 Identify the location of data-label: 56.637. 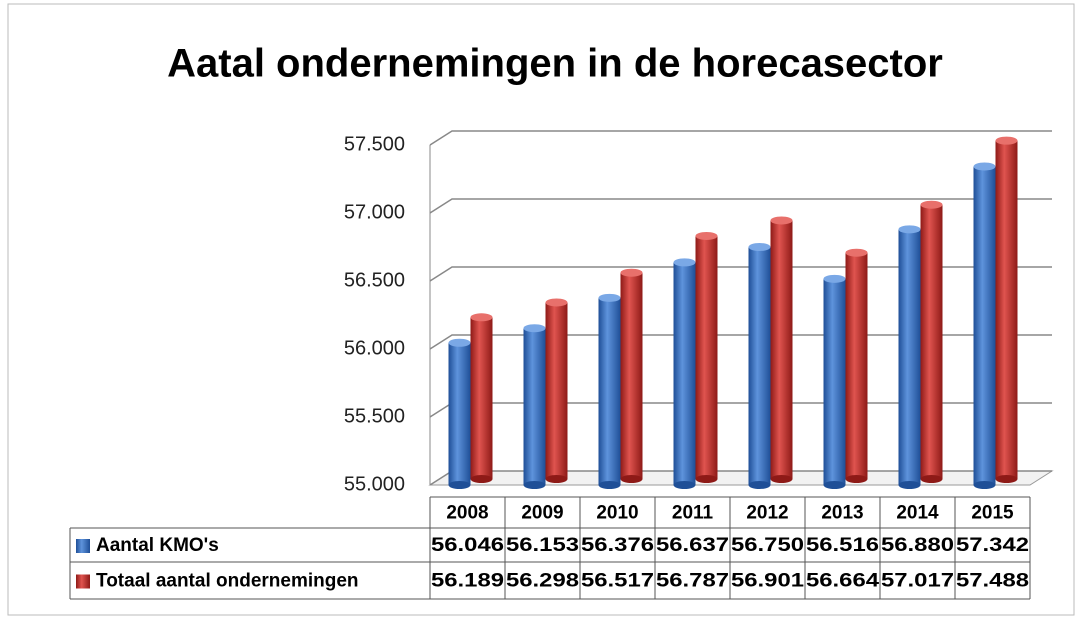
(692, 545).